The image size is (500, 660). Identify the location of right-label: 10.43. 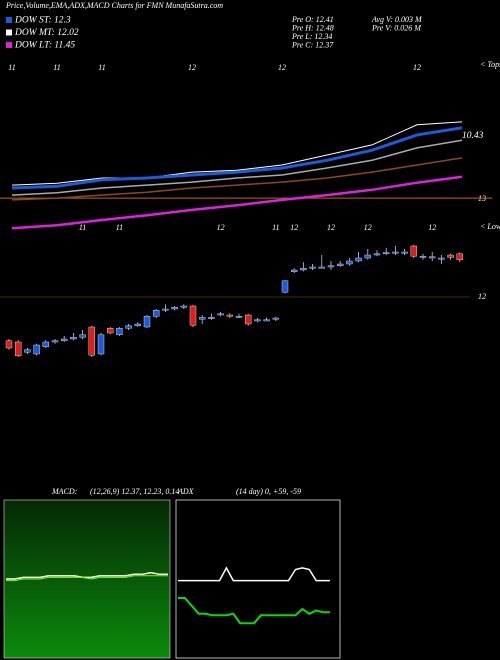
(473, 136).